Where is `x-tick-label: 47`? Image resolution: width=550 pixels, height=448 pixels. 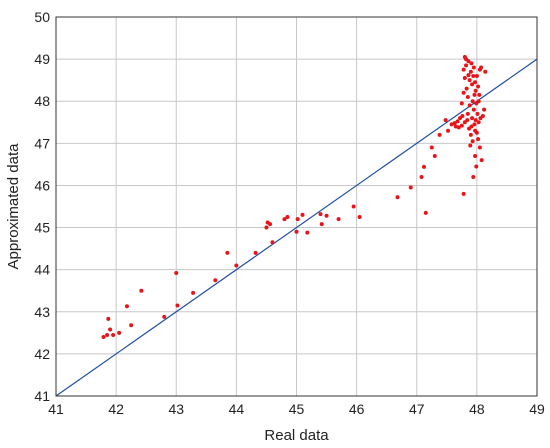
x-tick-label: 47 is located at coordinates (417, 409).